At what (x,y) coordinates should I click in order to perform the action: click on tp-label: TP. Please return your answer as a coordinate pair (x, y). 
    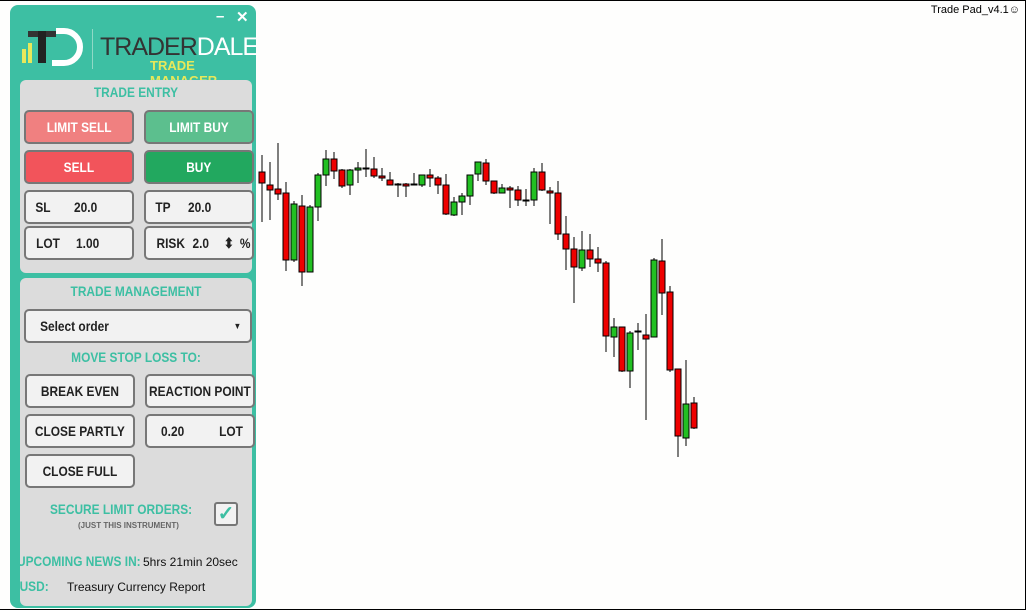
    Looking at the image, I should click on (163, 207).